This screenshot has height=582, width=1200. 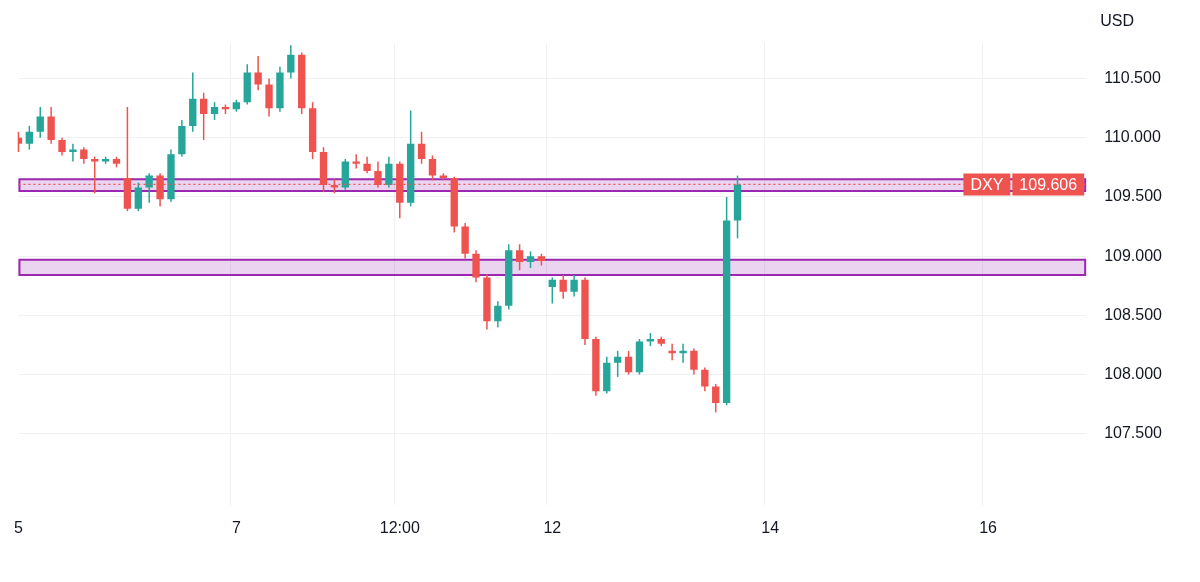 I want to click on x-tick-label: 16, so click(x=988, y=527).